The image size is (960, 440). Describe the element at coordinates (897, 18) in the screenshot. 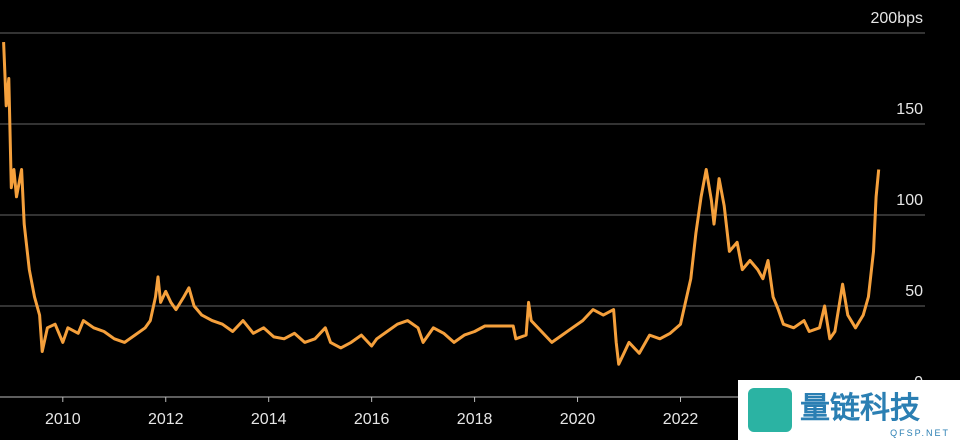

I see `y-tick-label: 200bps` at that location.